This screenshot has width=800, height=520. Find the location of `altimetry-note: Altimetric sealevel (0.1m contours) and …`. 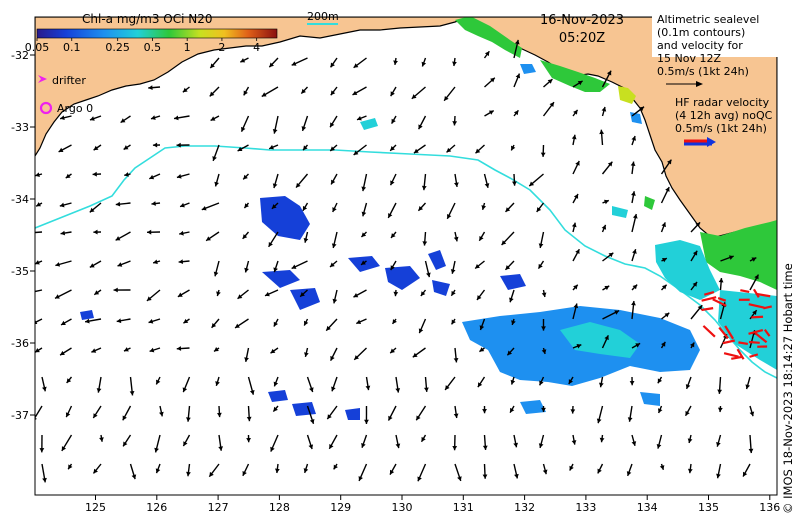

altimetry-note: Altimetric sealevel (0.1m contours) and … is located at coordinates (708, 50).